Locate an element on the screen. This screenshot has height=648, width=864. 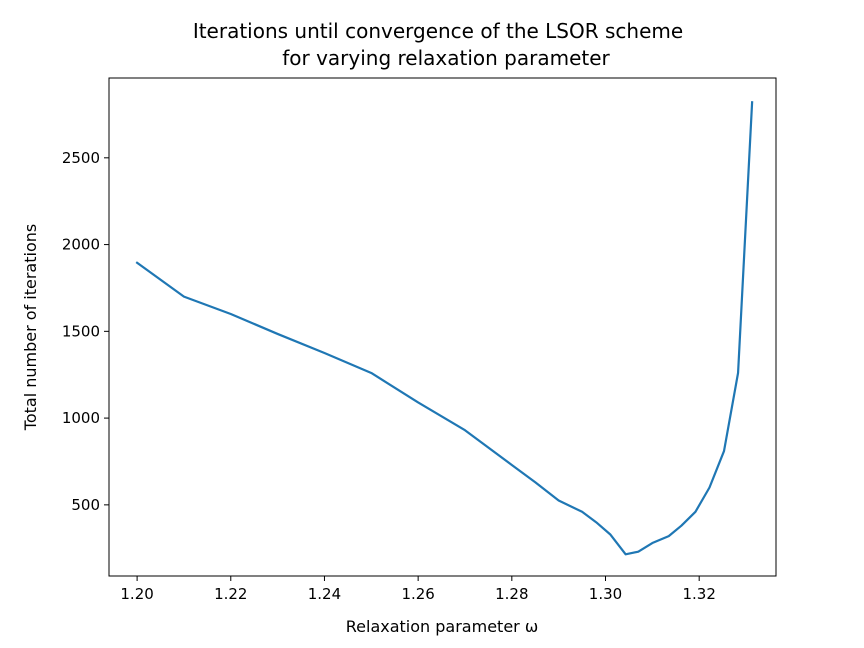
y-axis-label: Total number of iterations is located at coordinates (30, 327).